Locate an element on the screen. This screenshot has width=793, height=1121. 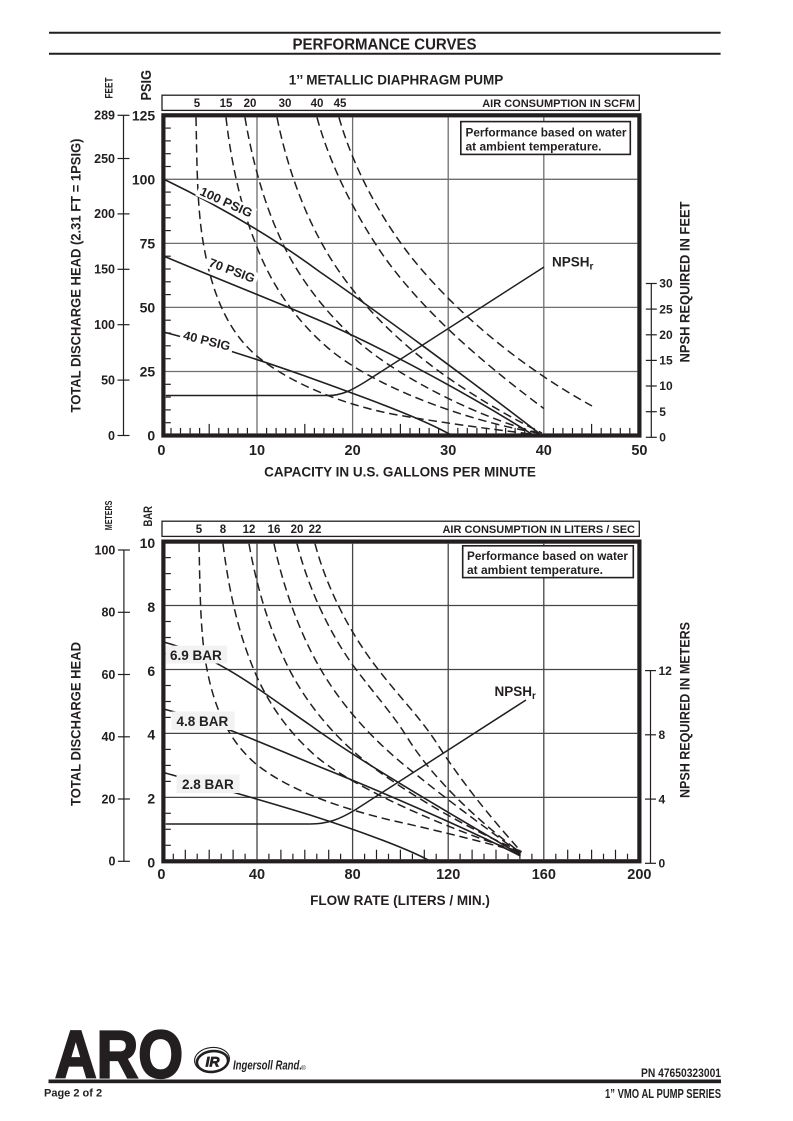
svg-text: 125 is located at coordinates (144, 115).